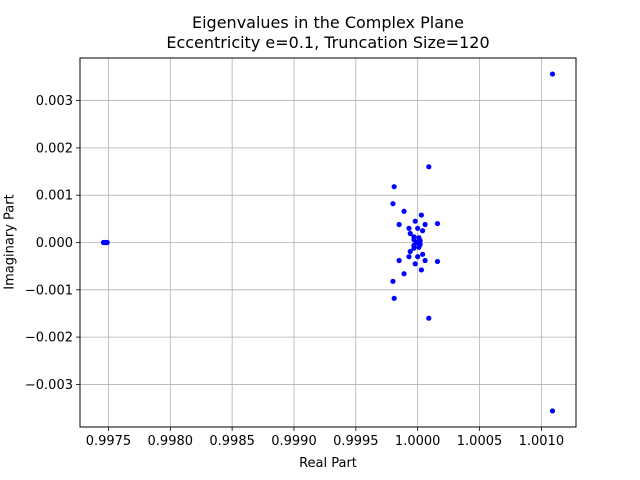 The height and width of the screenshot is (480, 640). What do you see at coordinates (54, 101) in the screenshot?
I see `y-tick-label: 0.003` at bounding box center [54, 101].